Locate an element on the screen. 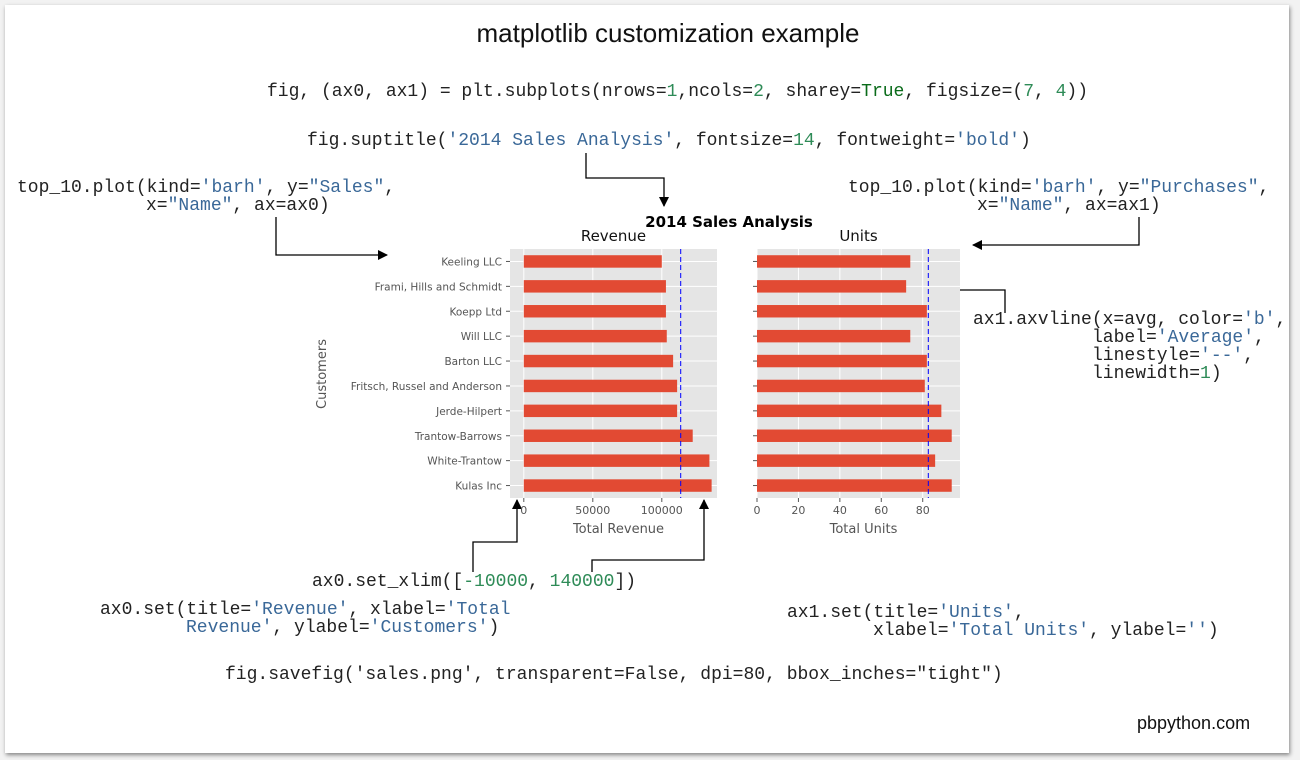  code-line: top_10.plot(kind='barh', y="Purchases", is located at coordinates (1058, 188).